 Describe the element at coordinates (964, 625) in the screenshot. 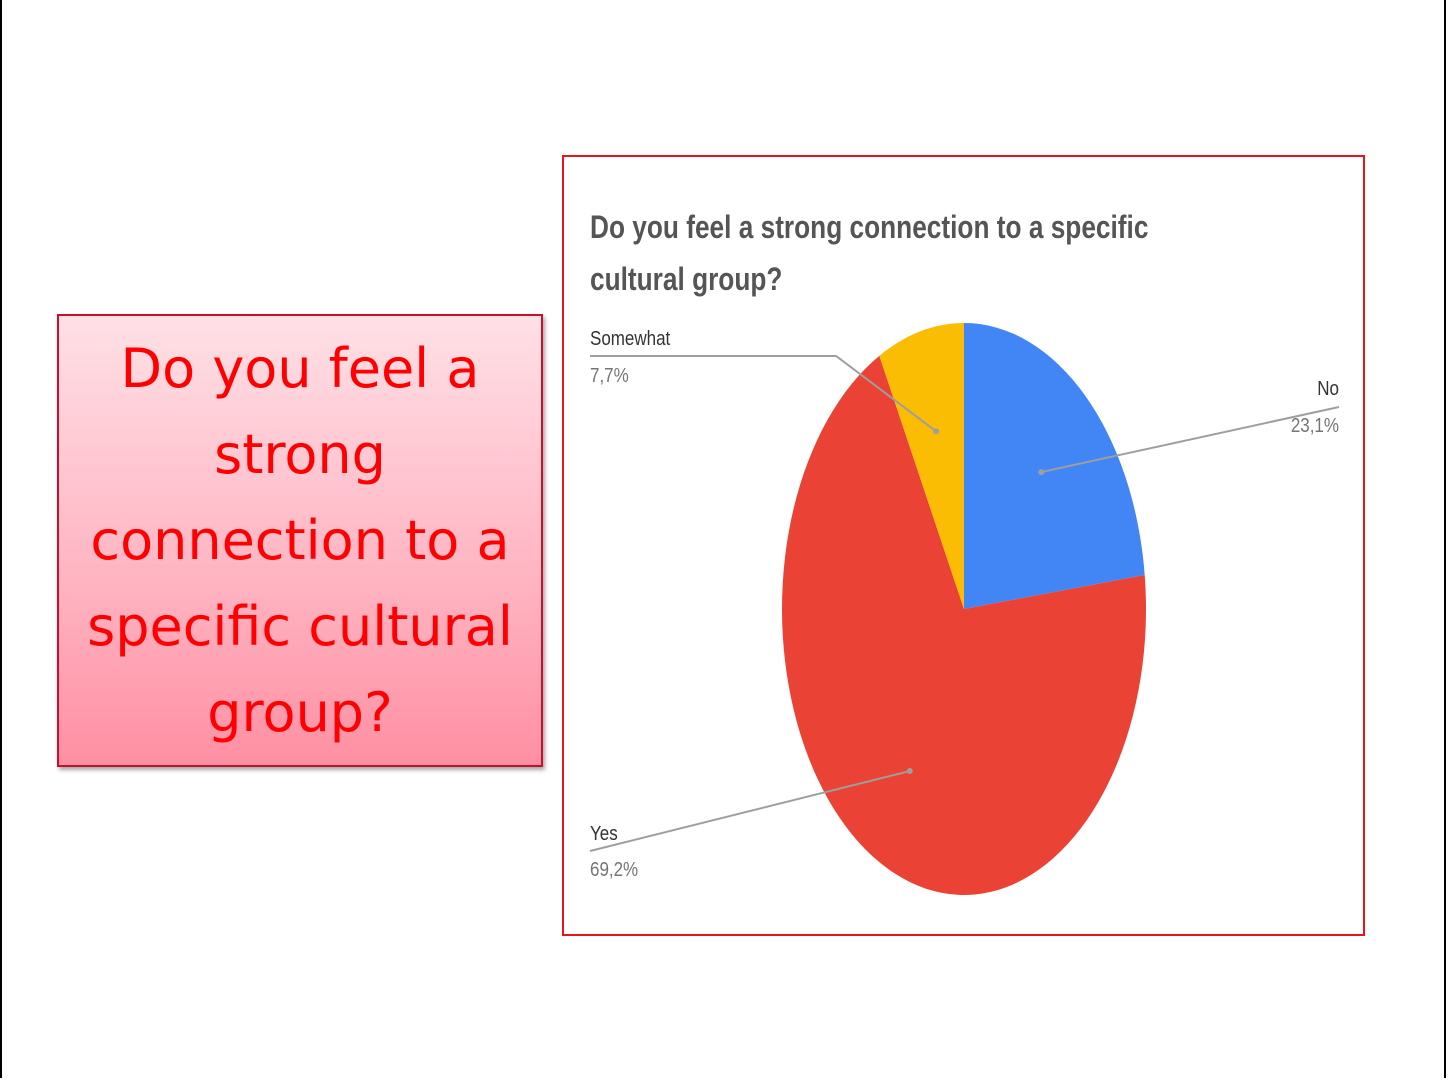

I see `pie-slice-yes` at that location.